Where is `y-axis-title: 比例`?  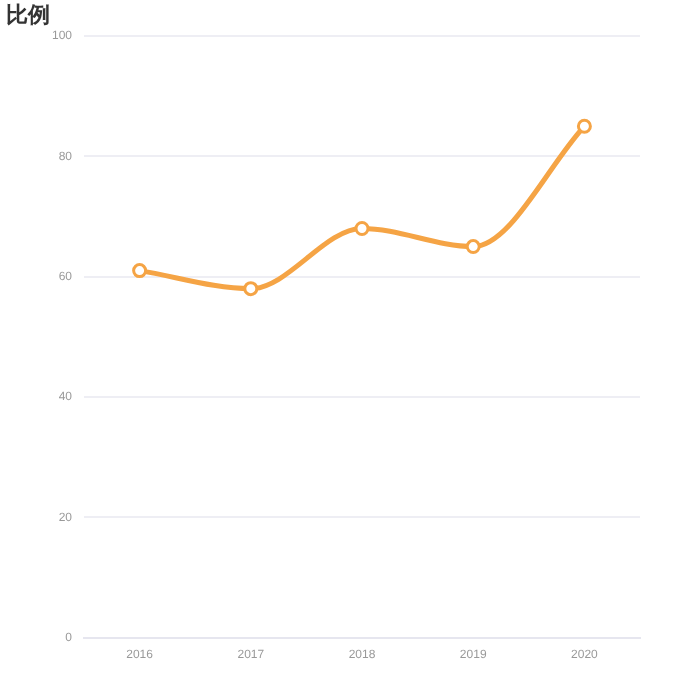 y-axis-title: 比例 is located at coordinates (28, 15).